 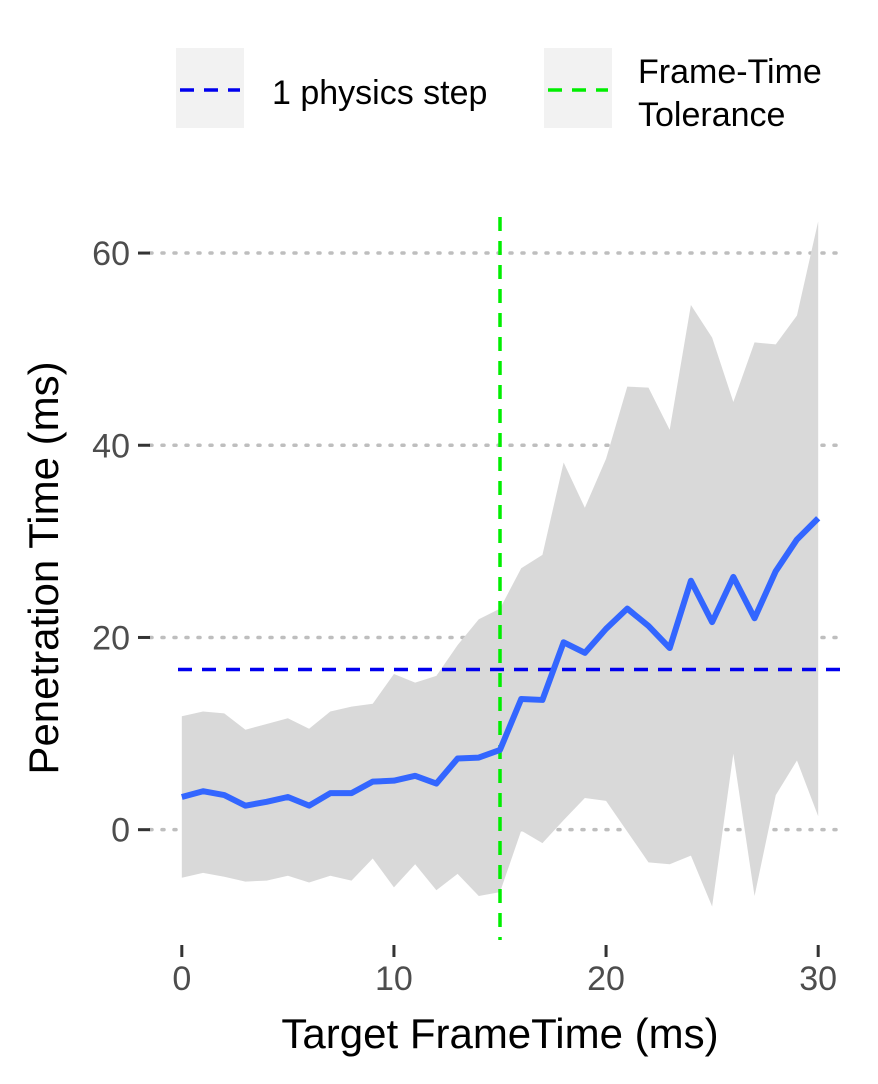 I want to click on y-tick-label: 0, so click(x=120, y=831).